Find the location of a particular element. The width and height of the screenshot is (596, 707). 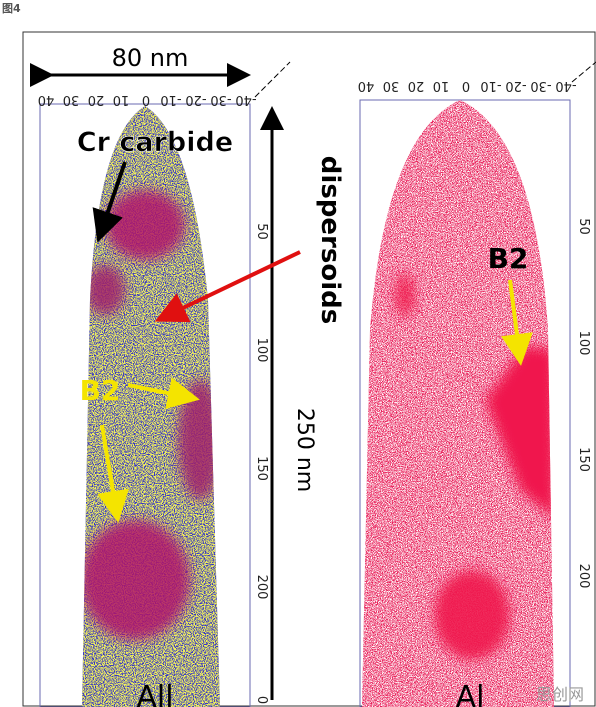

annotation: Cr carbide is located at coordinates (155, 142).